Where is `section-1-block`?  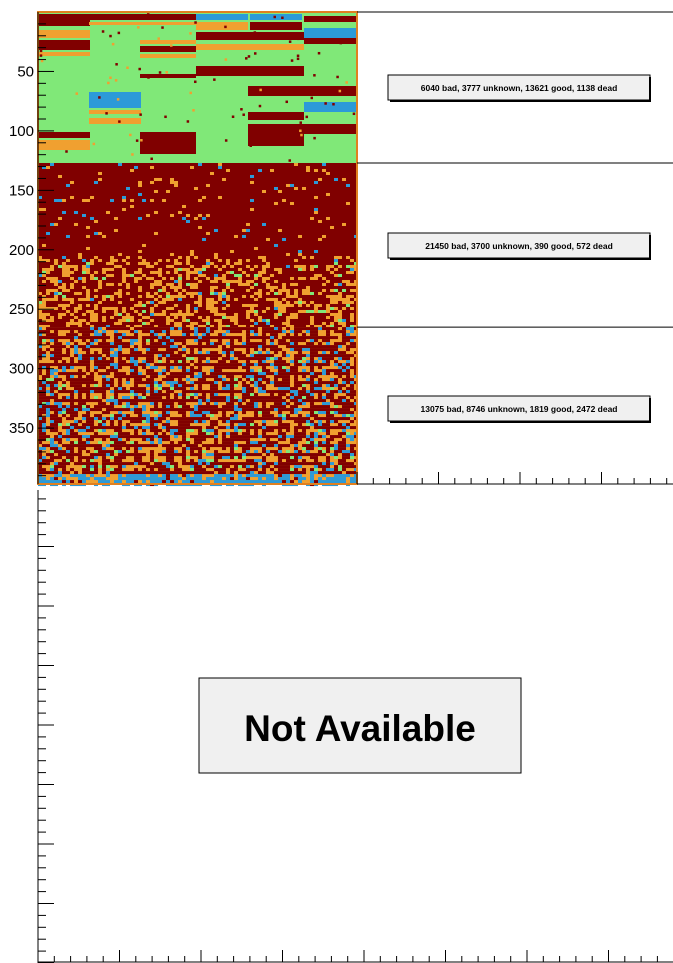 section-1-block is located at coordinates (330, 41).